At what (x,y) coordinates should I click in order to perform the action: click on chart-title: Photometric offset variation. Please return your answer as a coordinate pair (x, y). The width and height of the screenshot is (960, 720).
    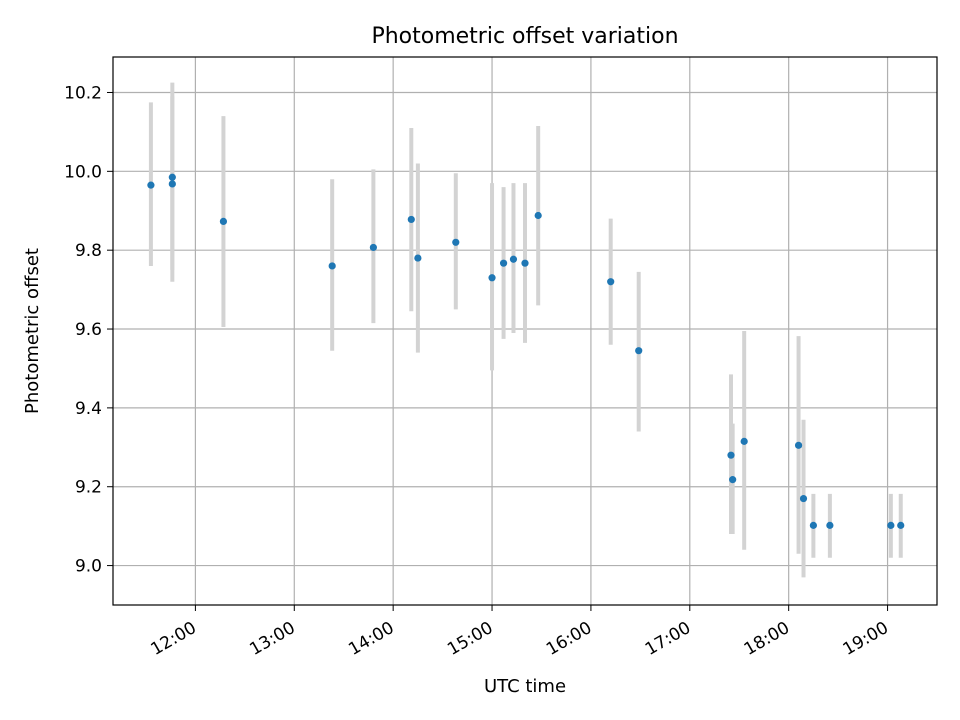
    Looking at the image, I should click on (524, 36).